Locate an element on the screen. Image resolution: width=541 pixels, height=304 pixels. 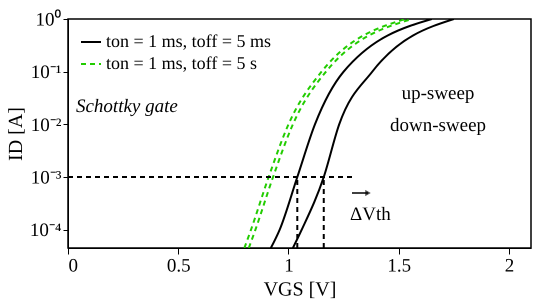
x-tick-label: 1.5 is located at coordinates (399, 266).